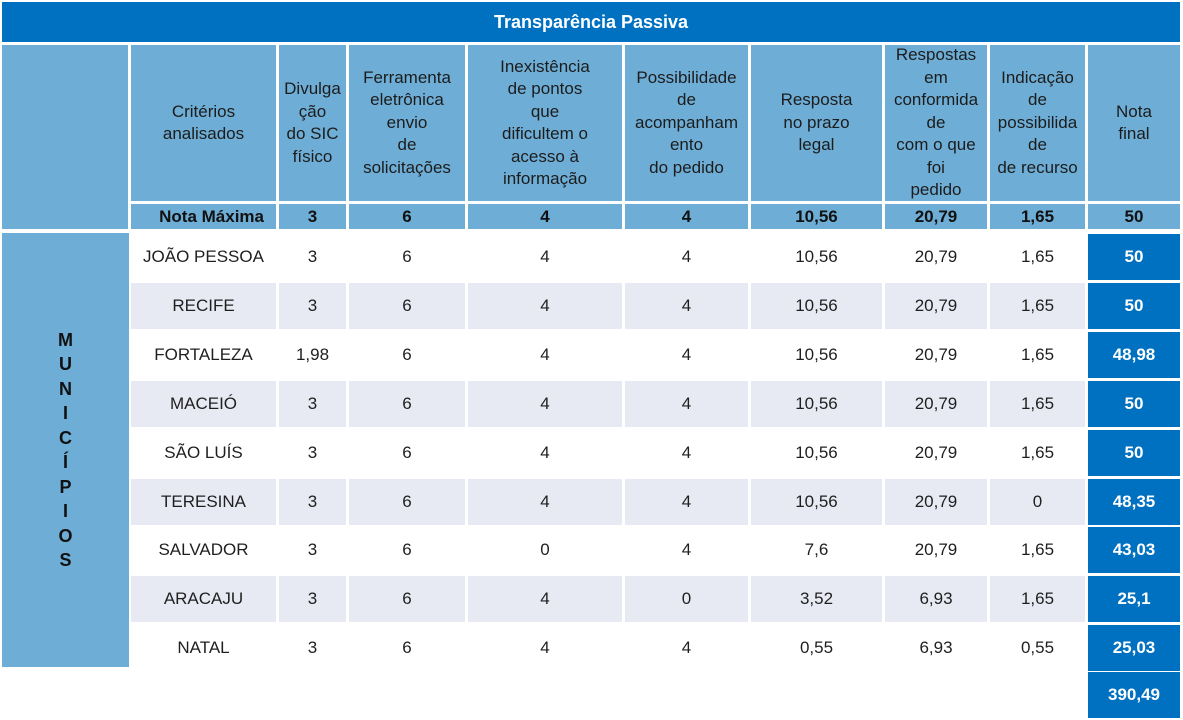 Image resolution: width=1183 pixels, height=720 pixels. I want to click on side-label-letter: C, so click(65, 437).